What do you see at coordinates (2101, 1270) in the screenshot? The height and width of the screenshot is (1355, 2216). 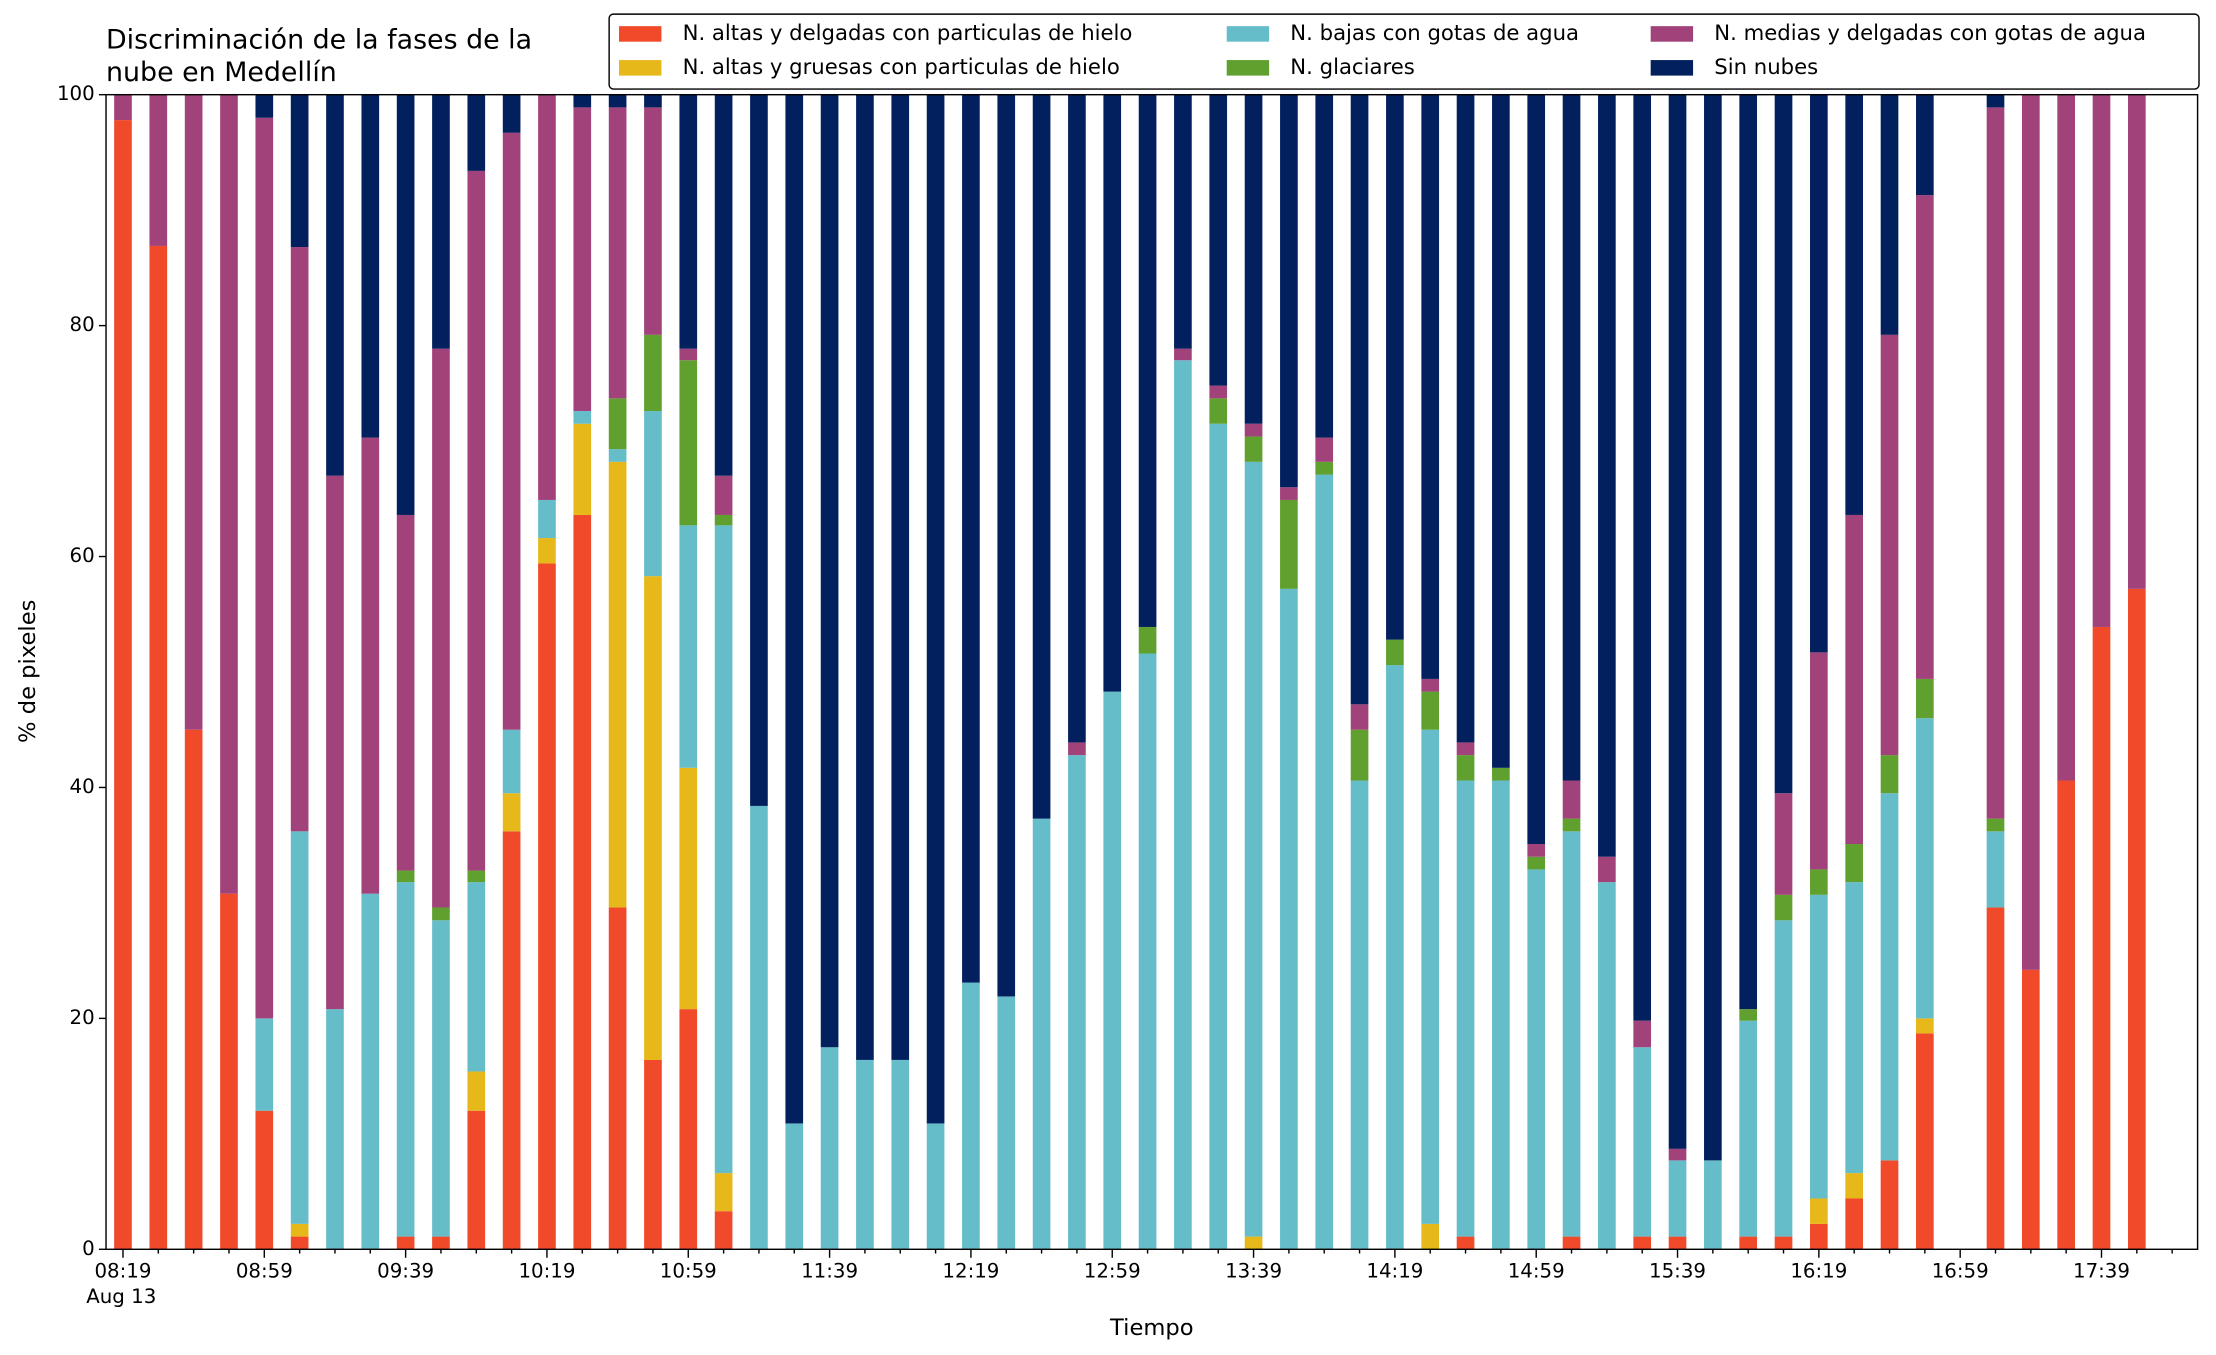 I see `x-tick-label: 17:39` at bounding box center [2101, 1270].